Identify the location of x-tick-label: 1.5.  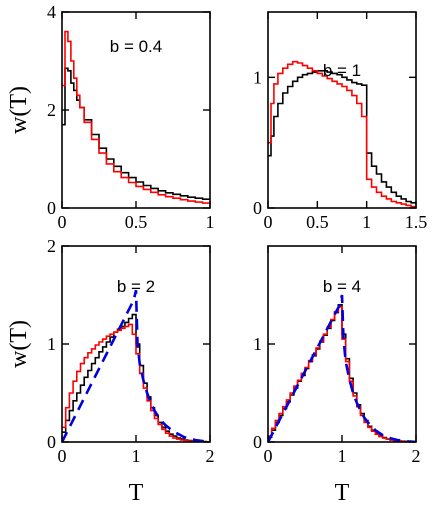
(416, 222).